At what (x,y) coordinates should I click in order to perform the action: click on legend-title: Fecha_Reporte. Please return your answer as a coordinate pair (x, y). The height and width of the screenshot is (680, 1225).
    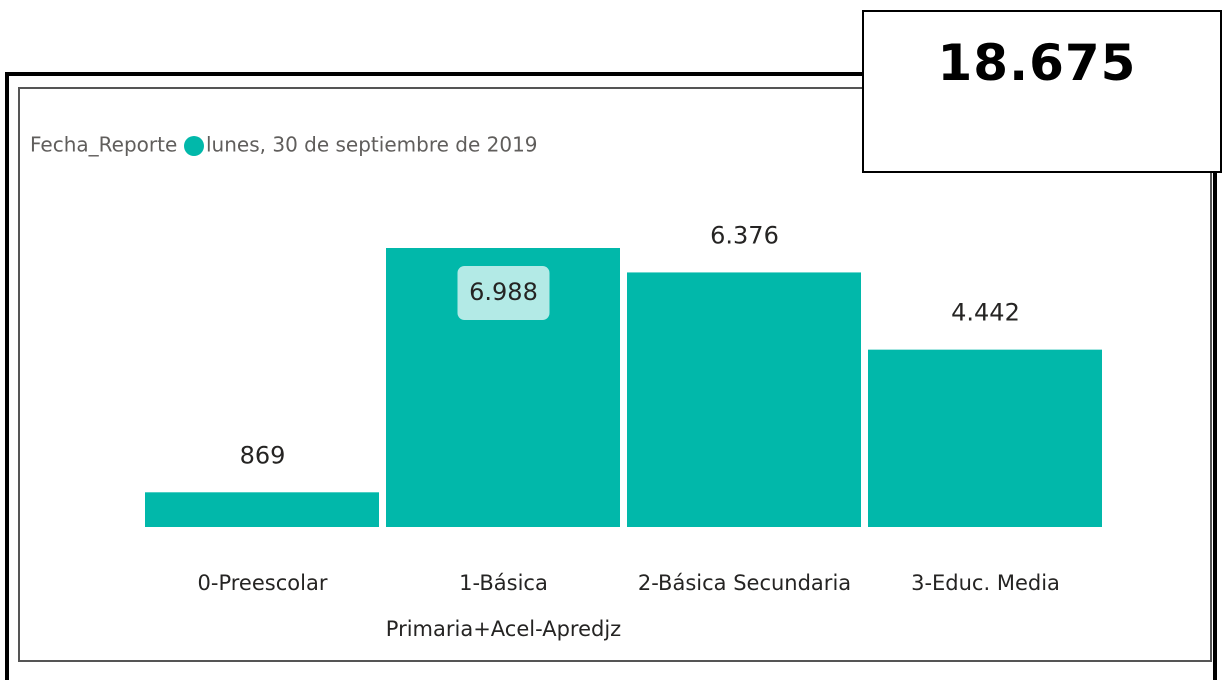
    Looking at the image, I should click on (103, 145).